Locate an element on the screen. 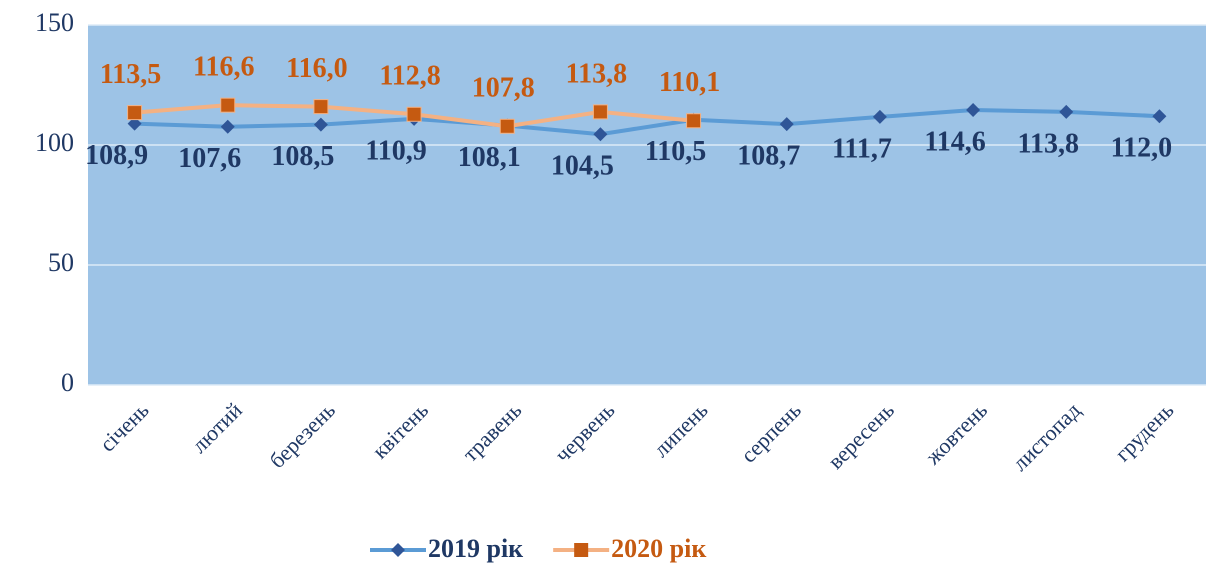 The width and height of the screenshot is (1206, 572). x-tick-label: квітень is located at coordinates (400, 430).